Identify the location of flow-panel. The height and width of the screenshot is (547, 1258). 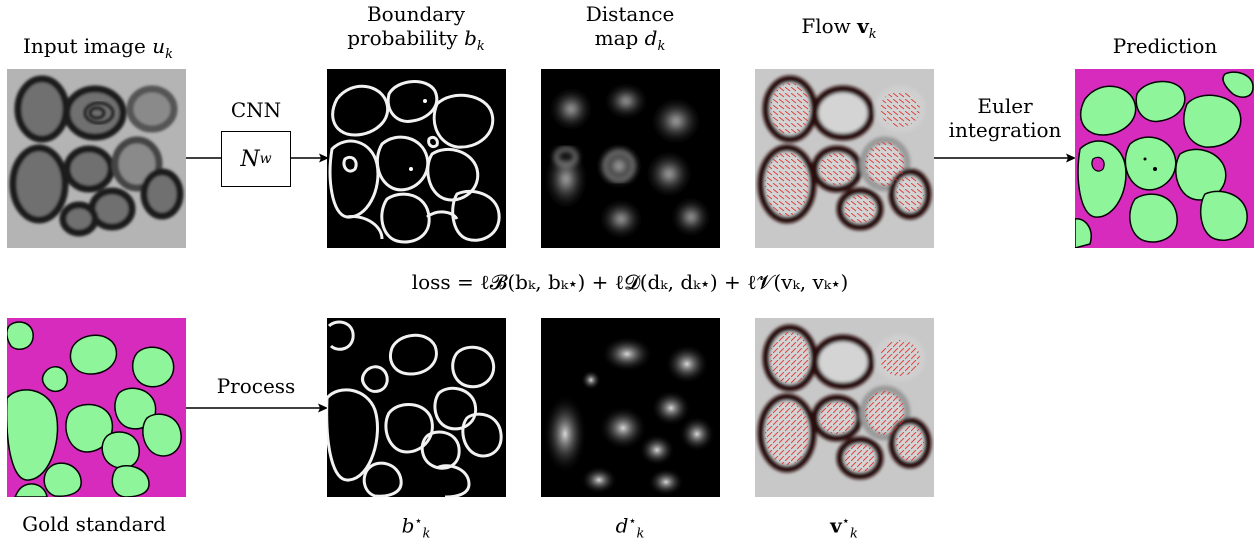
(844, 158).